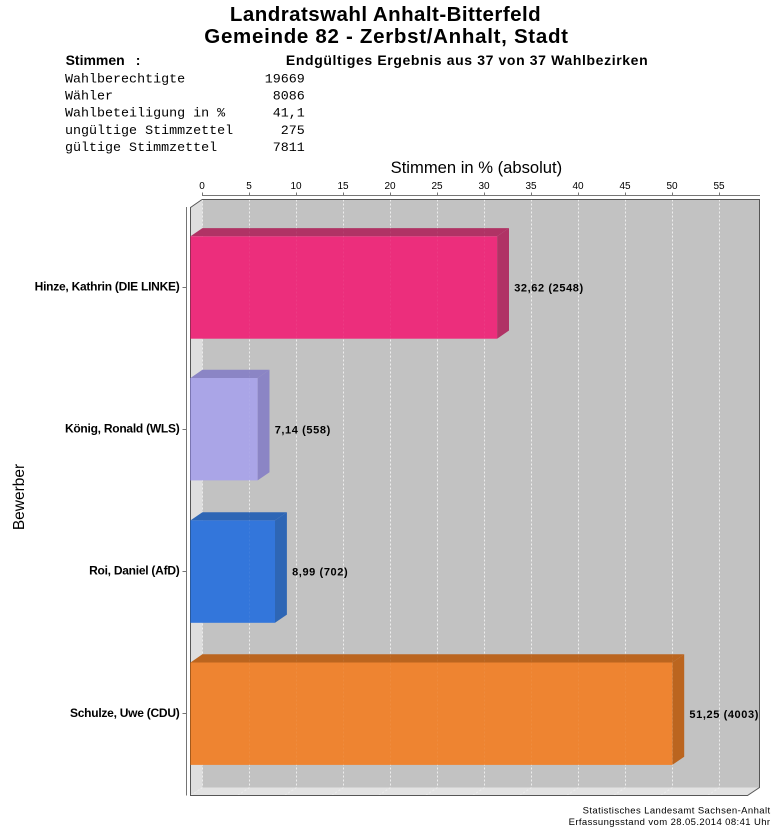  Describe the element at coordinates (89, 97) in the screenshot. I see `svg-text: Wähler` at that location.